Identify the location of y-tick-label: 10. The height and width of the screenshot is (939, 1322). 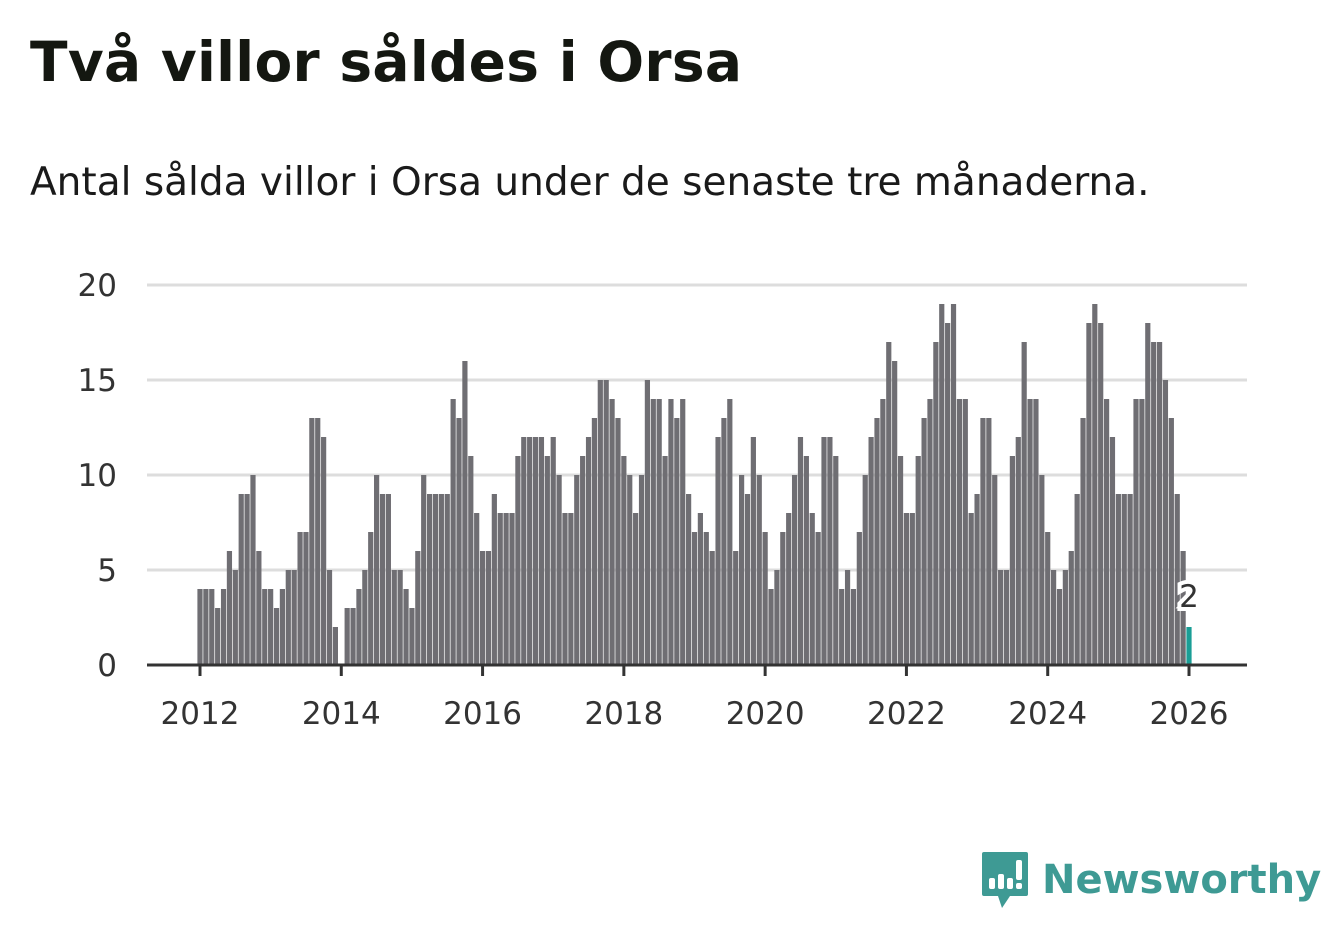
(97, 476).